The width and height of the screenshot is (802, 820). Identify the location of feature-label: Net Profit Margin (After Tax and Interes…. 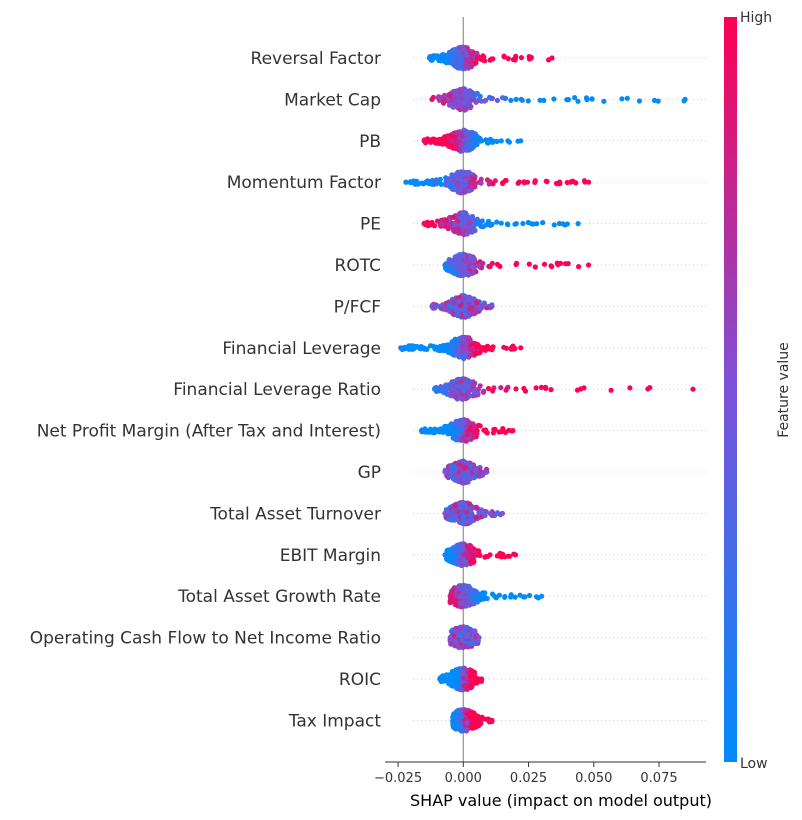
(209, 432).